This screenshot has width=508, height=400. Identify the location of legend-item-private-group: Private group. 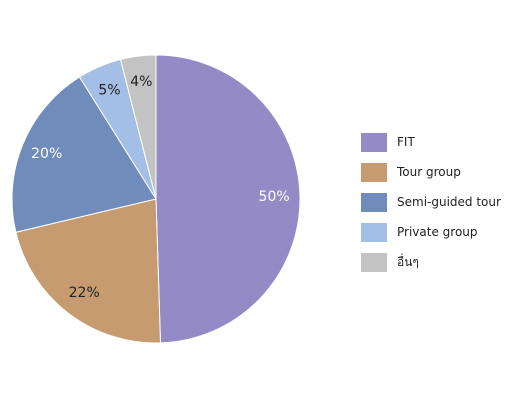
(431, 232).